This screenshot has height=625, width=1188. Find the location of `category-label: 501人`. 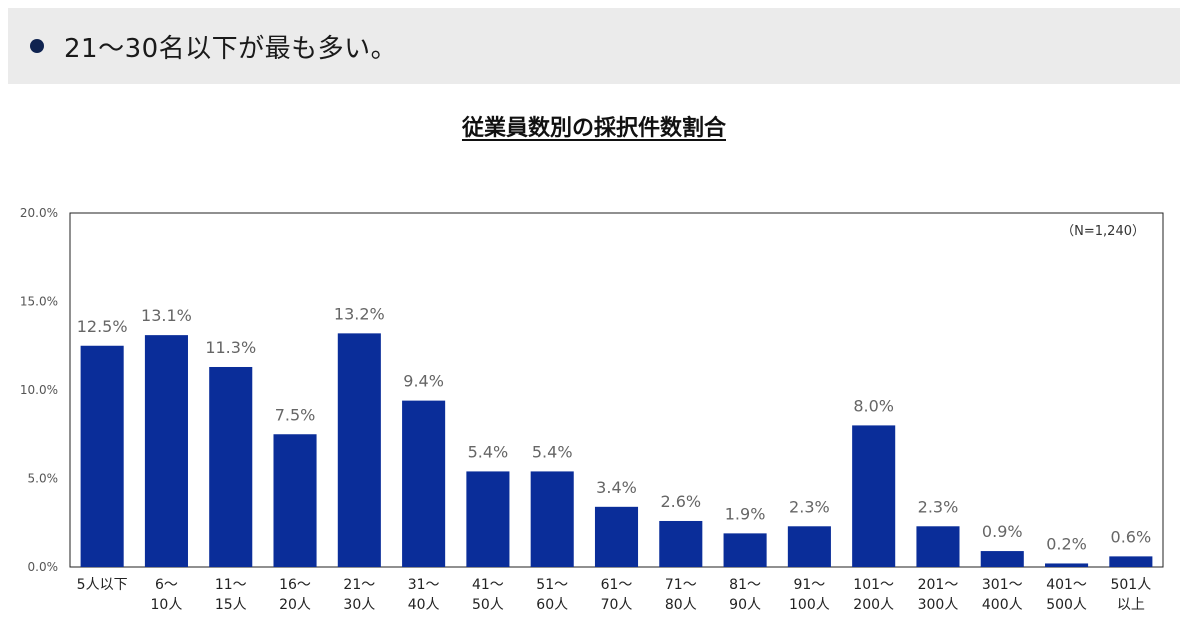

category-label: 501人 is located at coordinates (1130, 585).